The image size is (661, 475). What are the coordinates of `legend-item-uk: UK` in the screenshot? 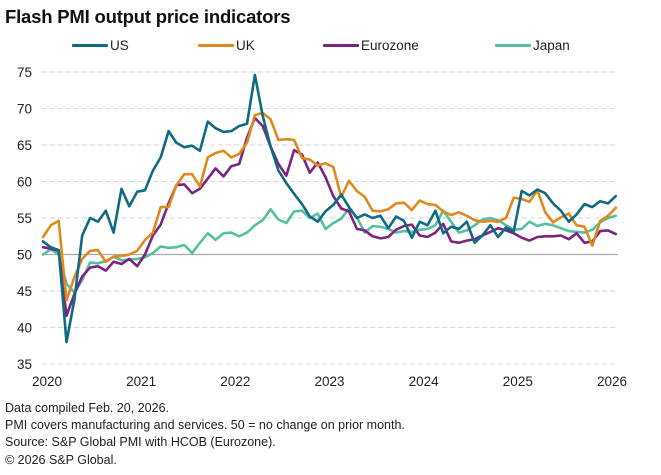 It's located at (226, 45).